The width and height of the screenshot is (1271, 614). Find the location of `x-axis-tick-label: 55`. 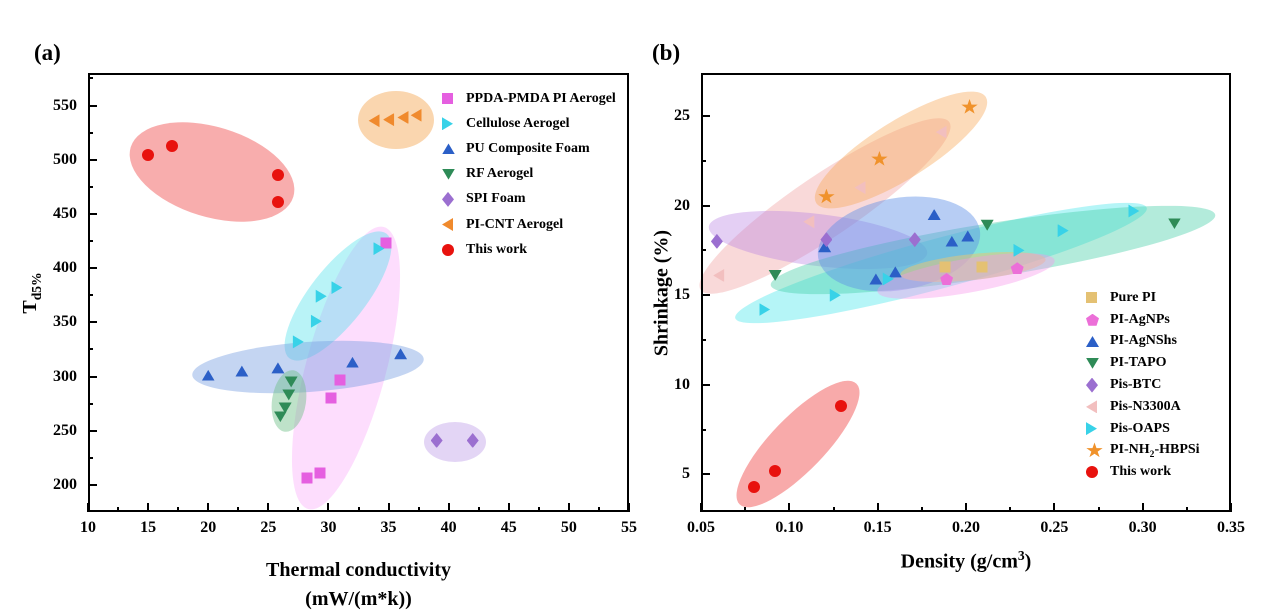

x-axis-tick-label: 55 is located at coordinates (629, 527).